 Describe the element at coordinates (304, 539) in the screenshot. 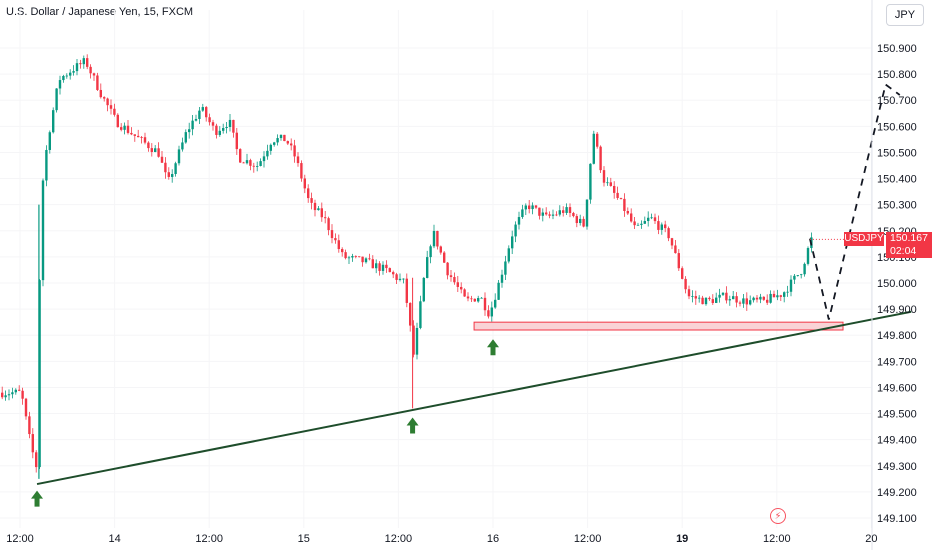

I see `time-tick-label: 15` at that location.